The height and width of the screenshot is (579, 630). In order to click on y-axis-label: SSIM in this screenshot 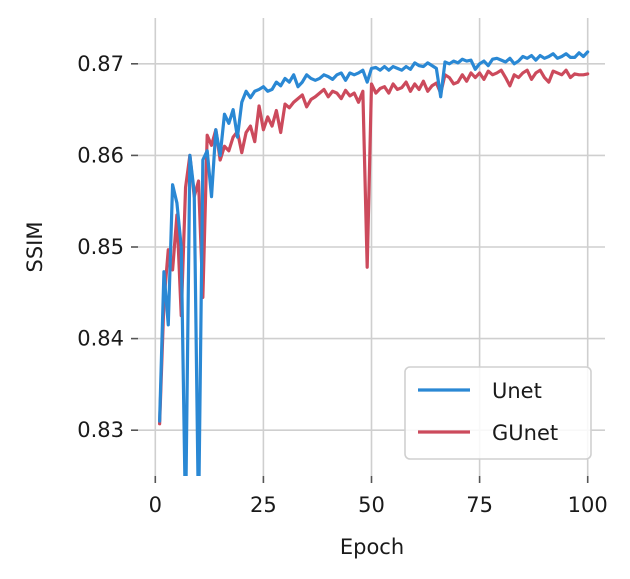, I will do `click(35, 247)`.